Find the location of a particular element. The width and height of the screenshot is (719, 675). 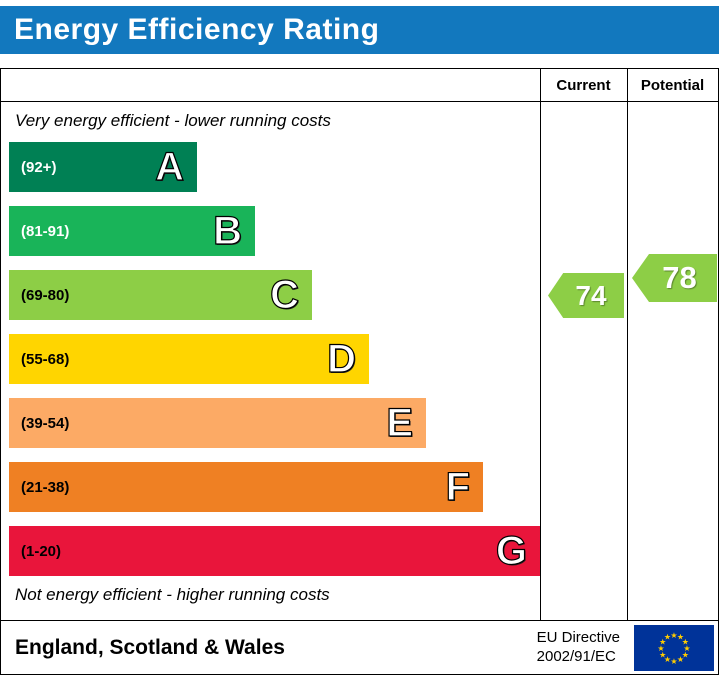

band-range-d: (55-68) is located at coordinates (45, 359).